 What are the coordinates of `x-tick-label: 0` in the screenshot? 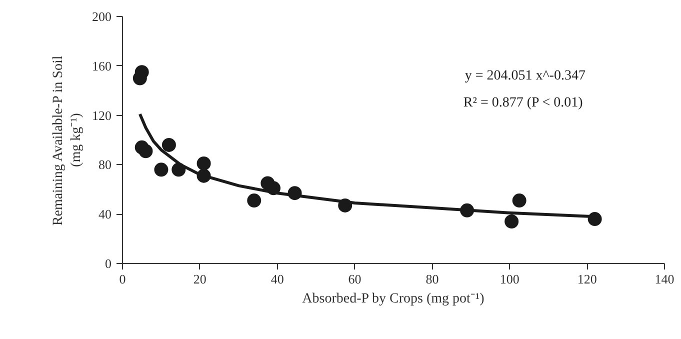 It's located at (122, 279).